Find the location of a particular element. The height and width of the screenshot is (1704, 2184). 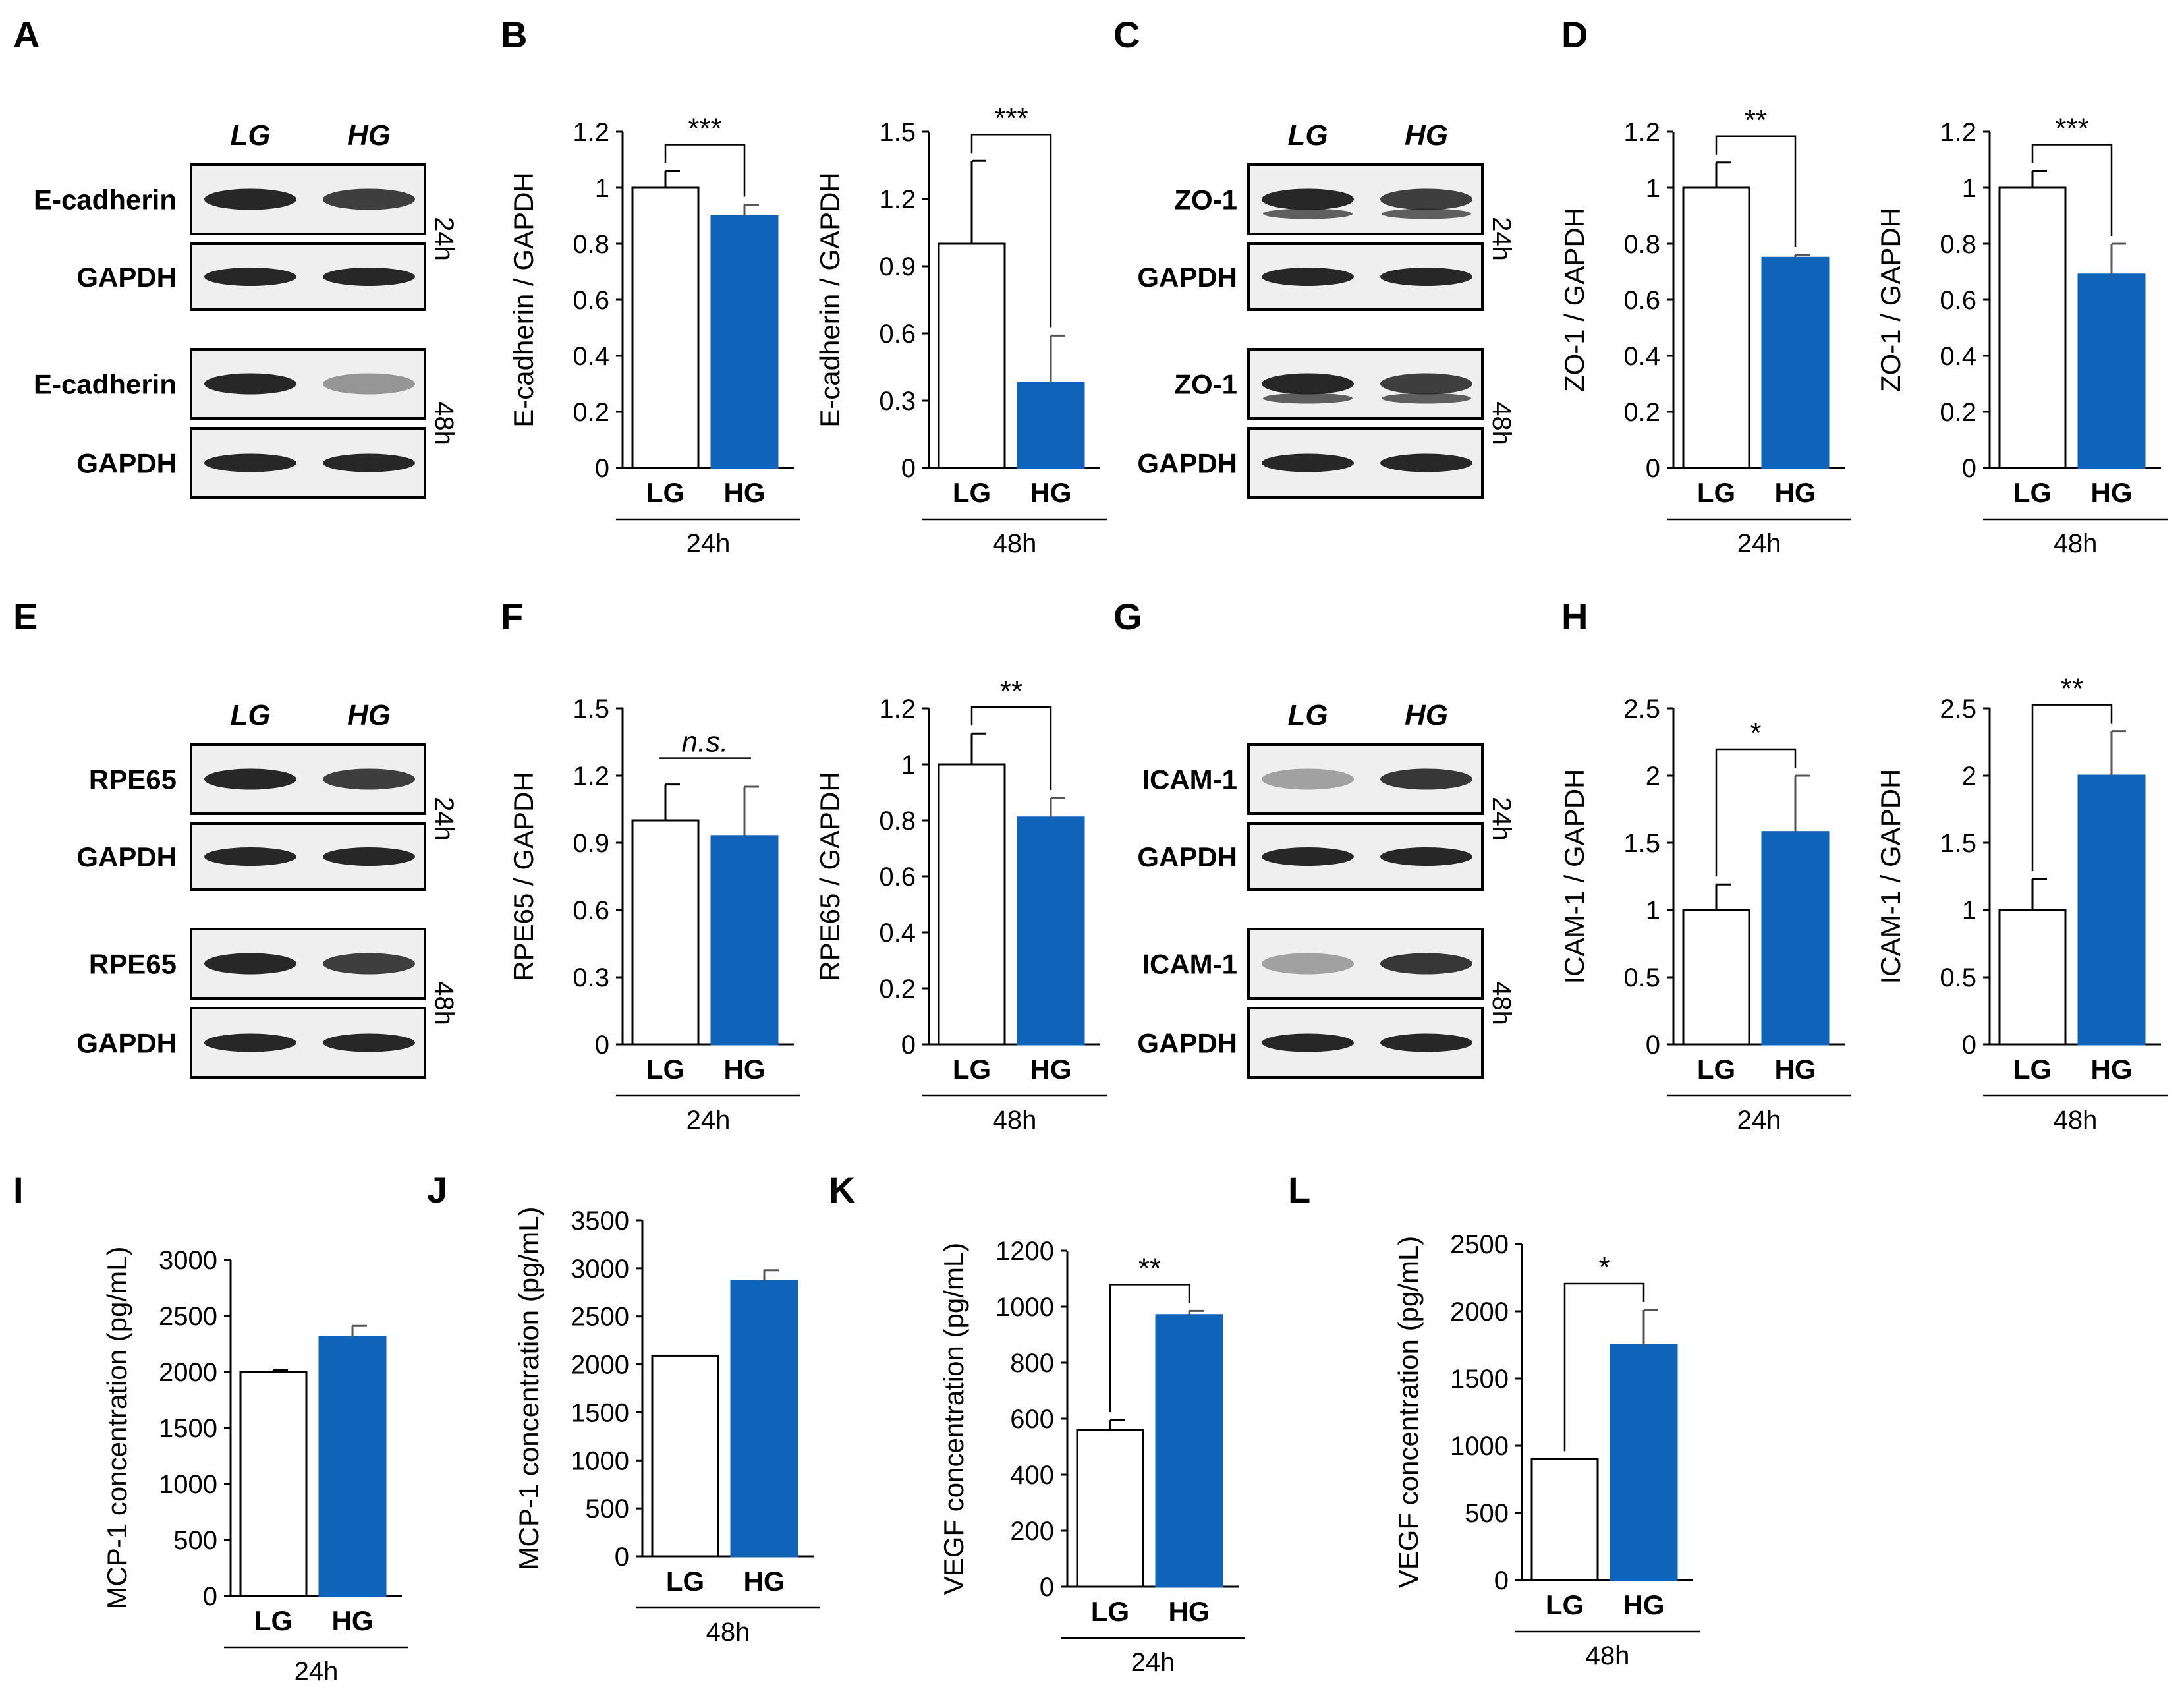

significance-label: n.s. is located at coordinates (705, 742).